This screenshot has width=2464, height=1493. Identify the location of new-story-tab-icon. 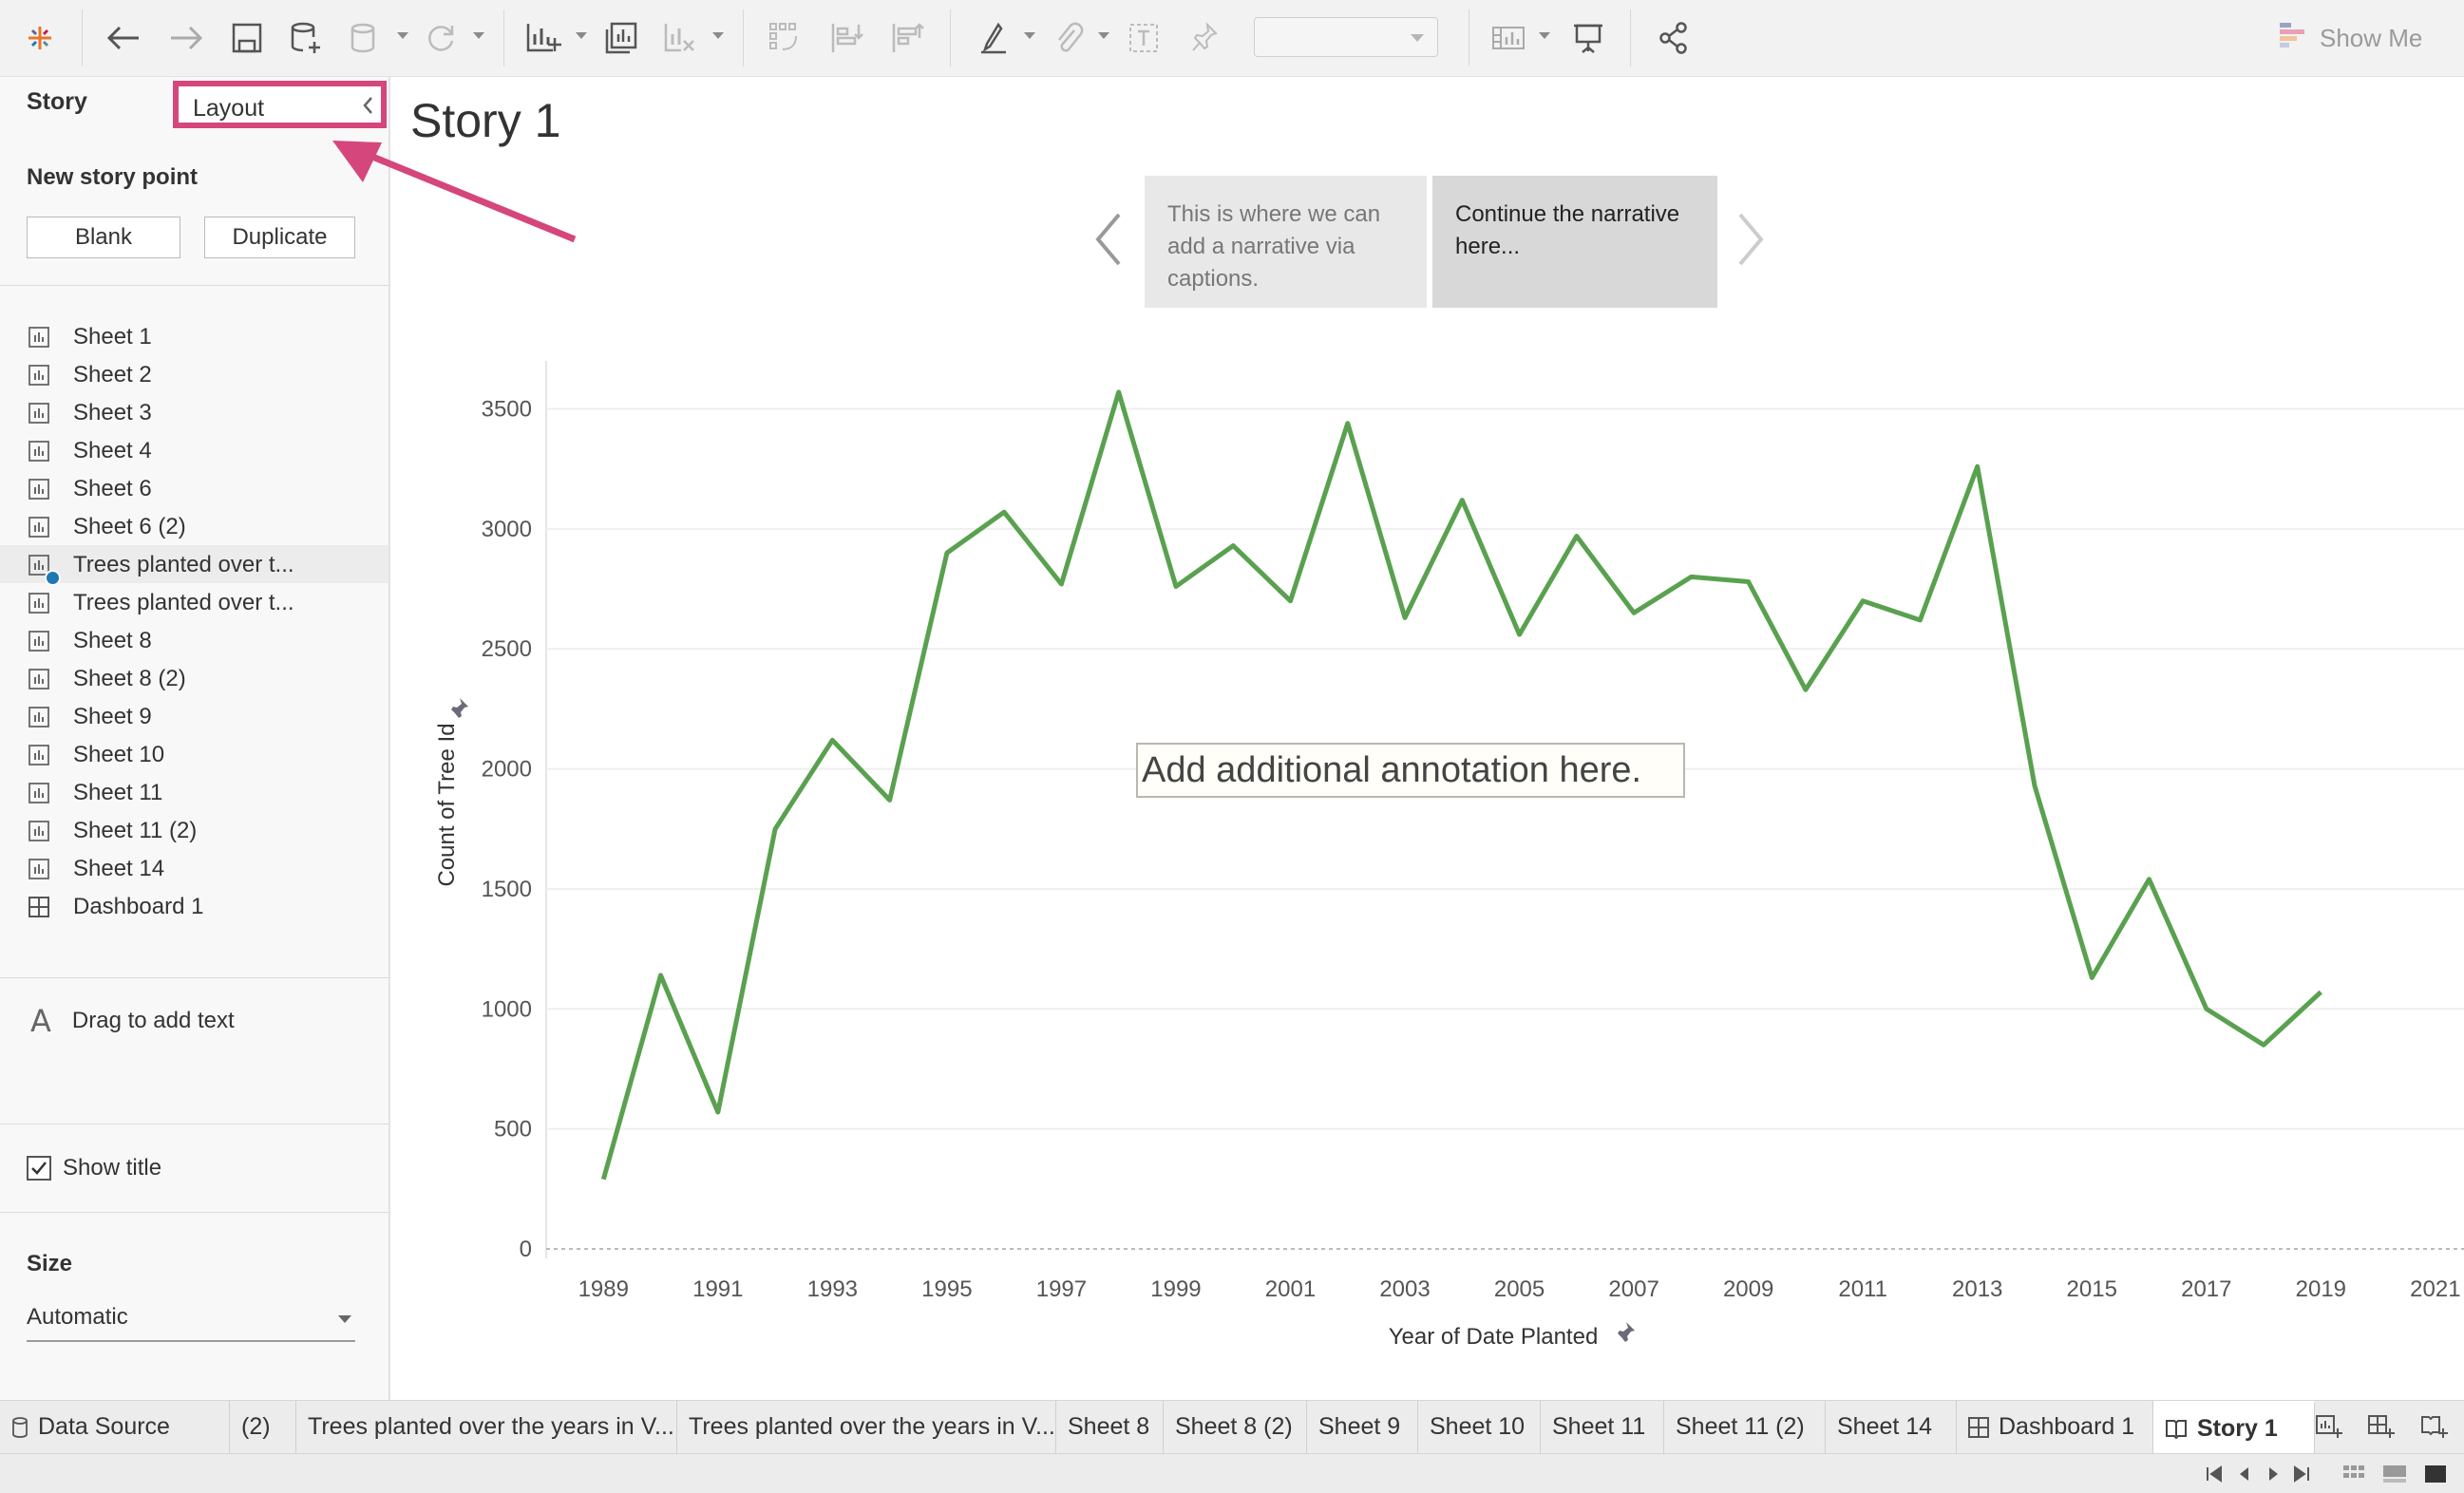
(2434, 1429).